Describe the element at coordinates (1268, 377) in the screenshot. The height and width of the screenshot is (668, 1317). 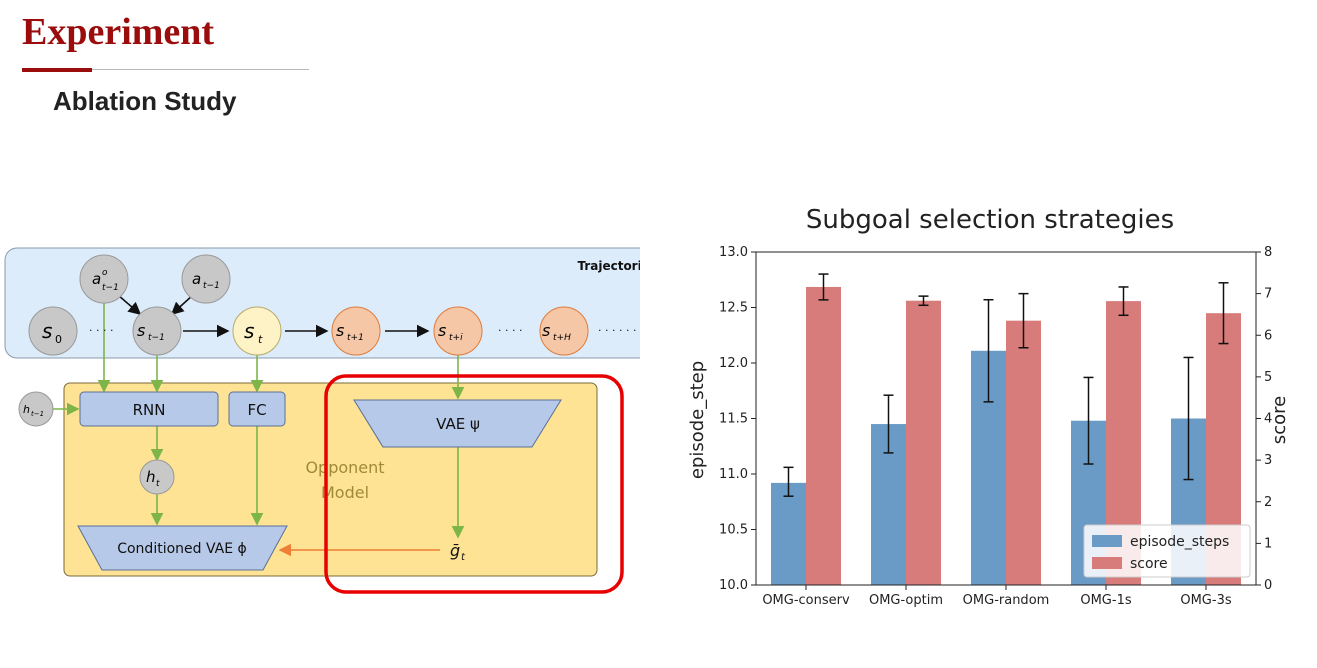
I see `y-tick-label-right: 5` at that location.